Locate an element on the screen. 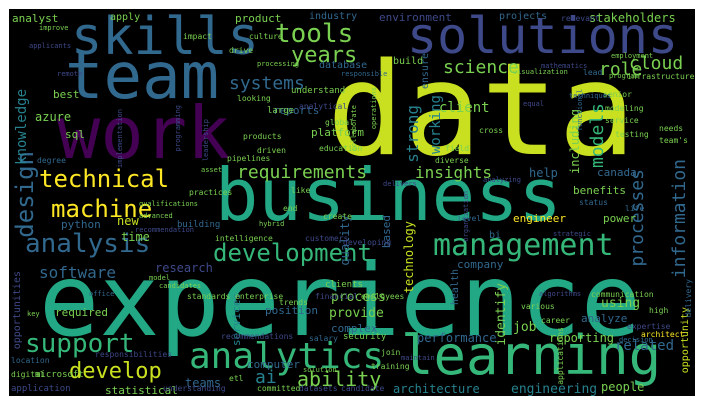  word-responsible: responsible is located at coordinates (364, 74).